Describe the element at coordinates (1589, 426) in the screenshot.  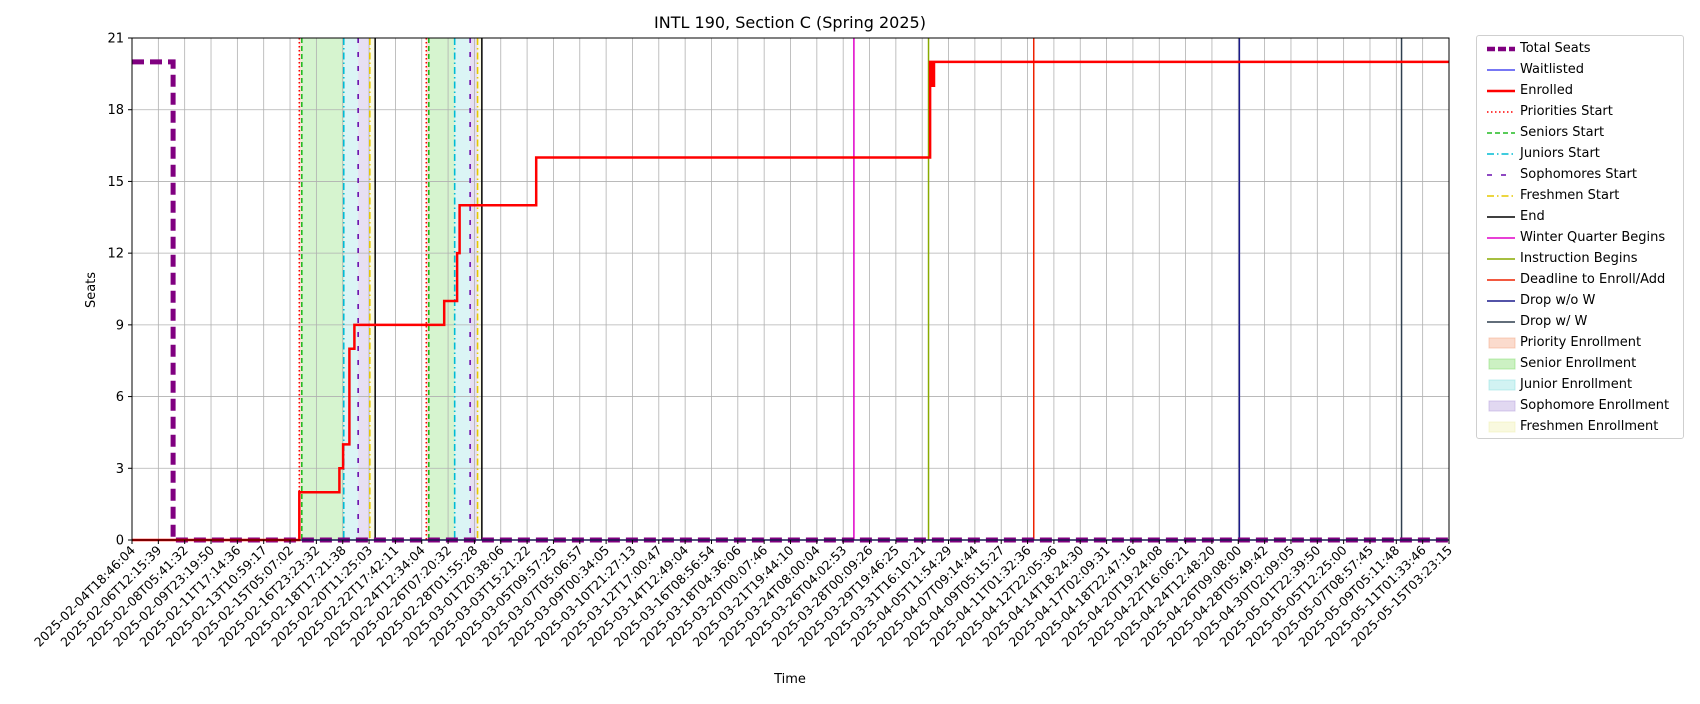
I see `legend-label: Freshmen Enrollment` at that location.